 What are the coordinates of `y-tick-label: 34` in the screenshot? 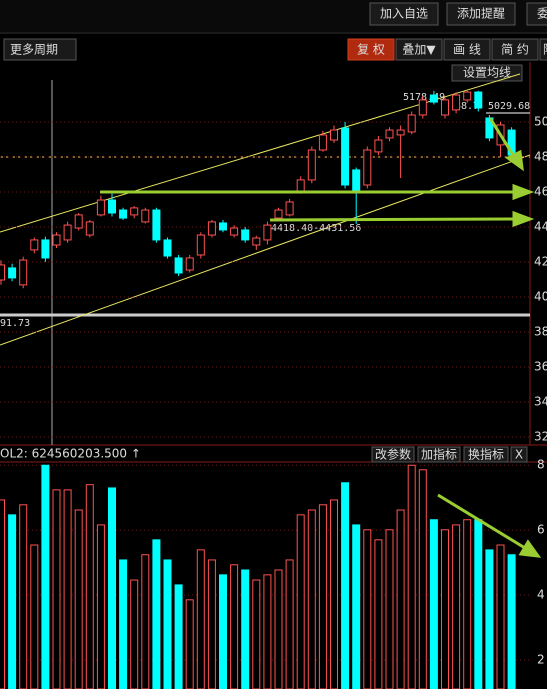 It's located at (540, 401).